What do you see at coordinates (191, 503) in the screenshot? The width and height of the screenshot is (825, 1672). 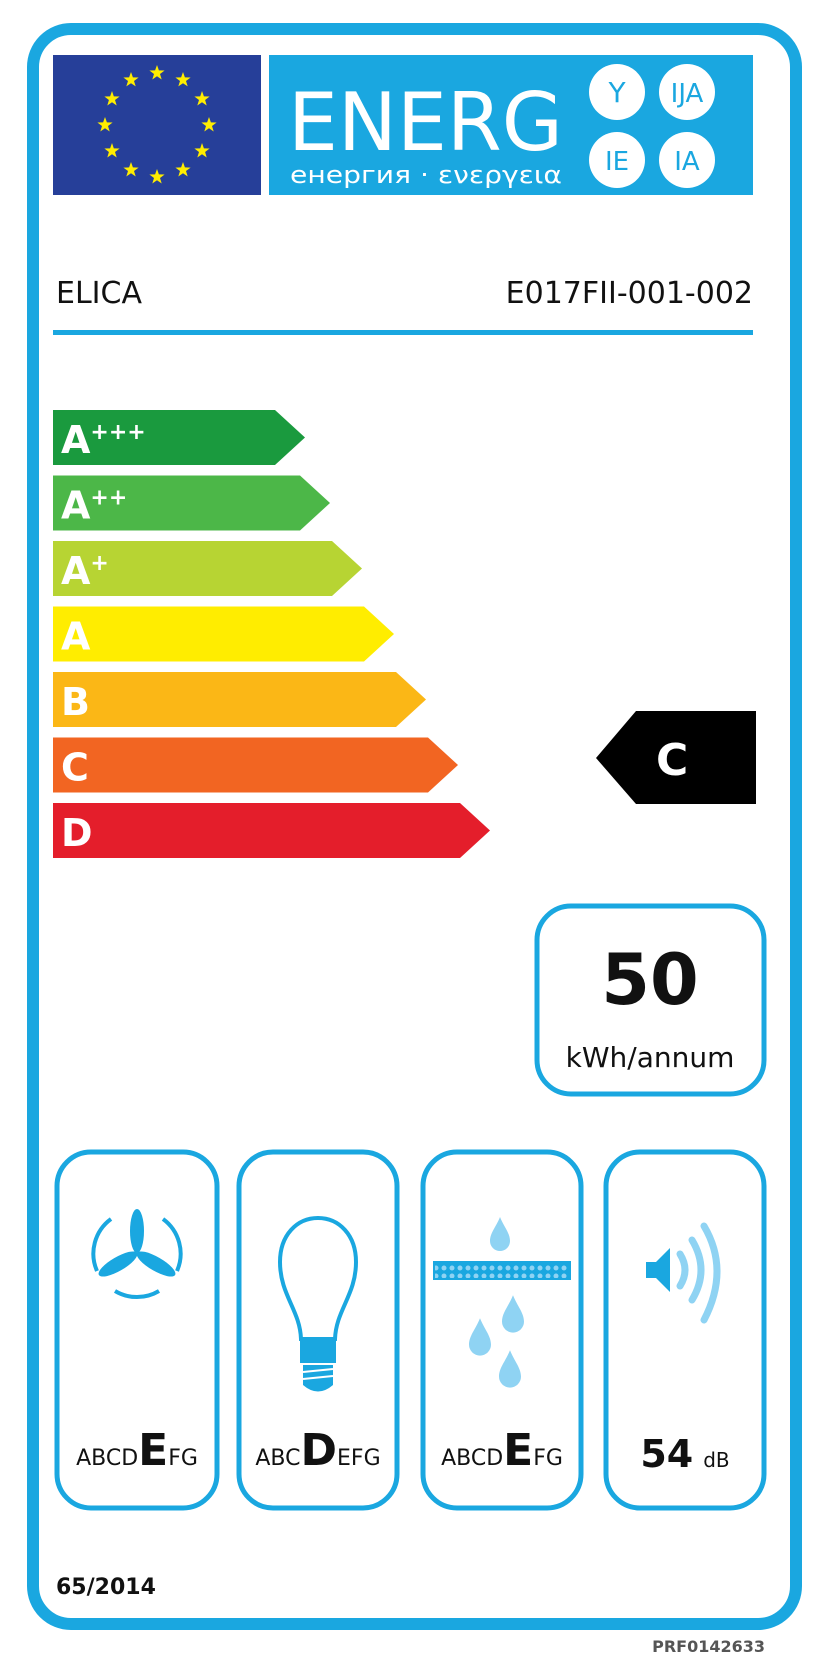 I see `scale-bar: A++` at bounding box center [191, 503].